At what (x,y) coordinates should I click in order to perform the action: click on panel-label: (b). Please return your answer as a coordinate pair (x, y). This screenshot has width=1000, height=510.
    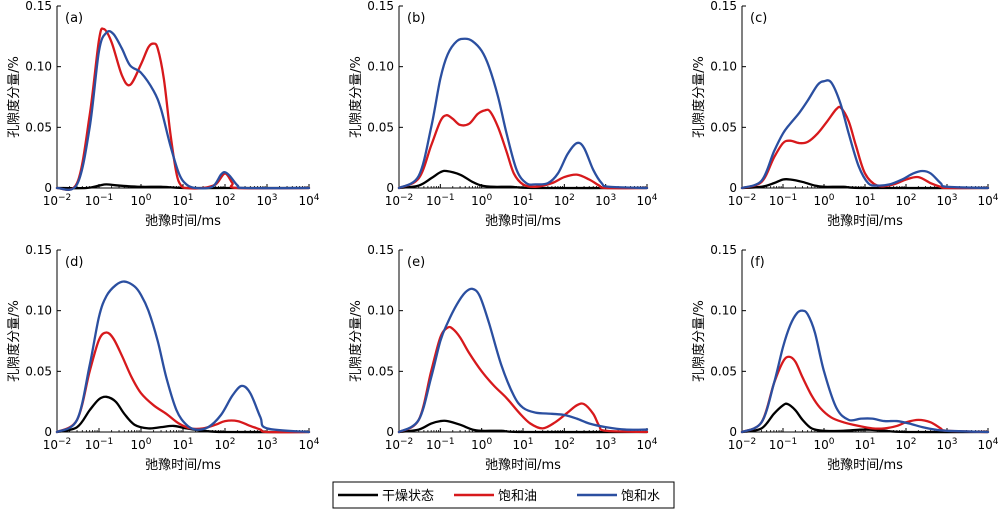
    Looking at the image, I should click on (416, 18).